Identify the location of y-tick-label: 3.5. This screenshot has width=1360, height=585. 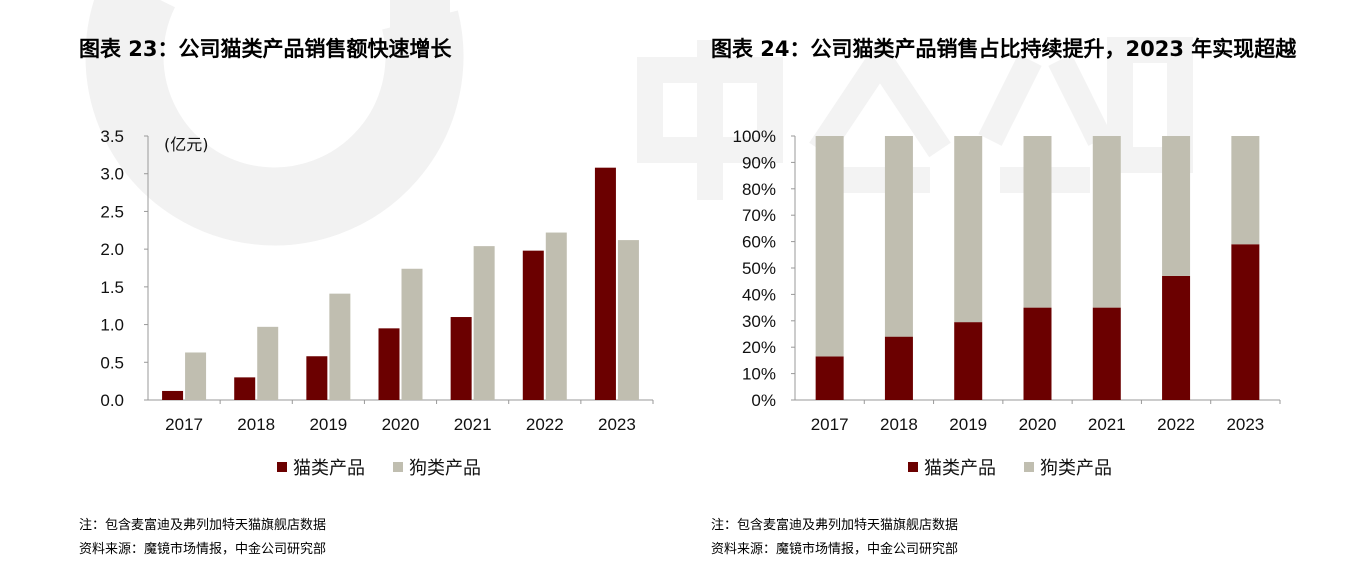
(112, 136).